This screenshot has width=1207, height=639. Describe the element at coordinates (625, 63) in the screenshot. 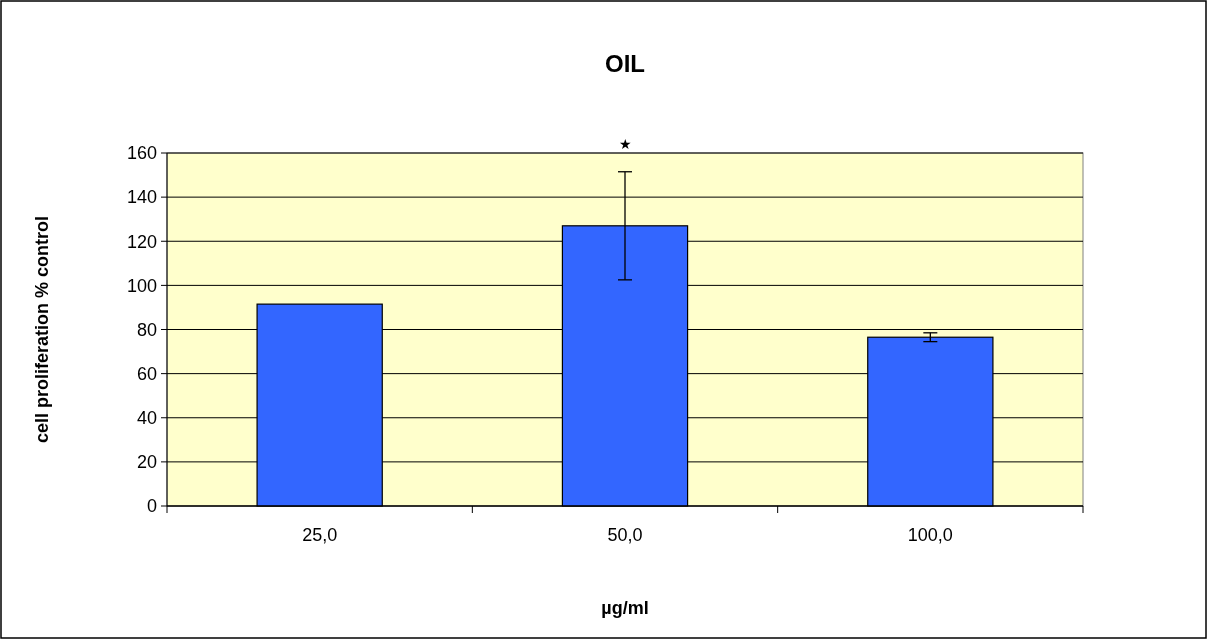

I see `chart-title: OIL` at that location.